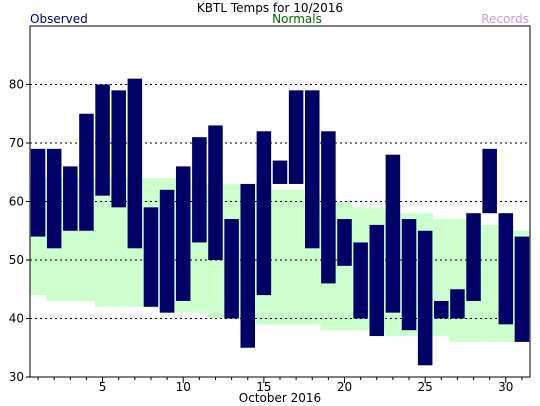  Describe the element at coordinates (263, 387) in the screenshot. I see `x-tick-label-15: 15` at that location.